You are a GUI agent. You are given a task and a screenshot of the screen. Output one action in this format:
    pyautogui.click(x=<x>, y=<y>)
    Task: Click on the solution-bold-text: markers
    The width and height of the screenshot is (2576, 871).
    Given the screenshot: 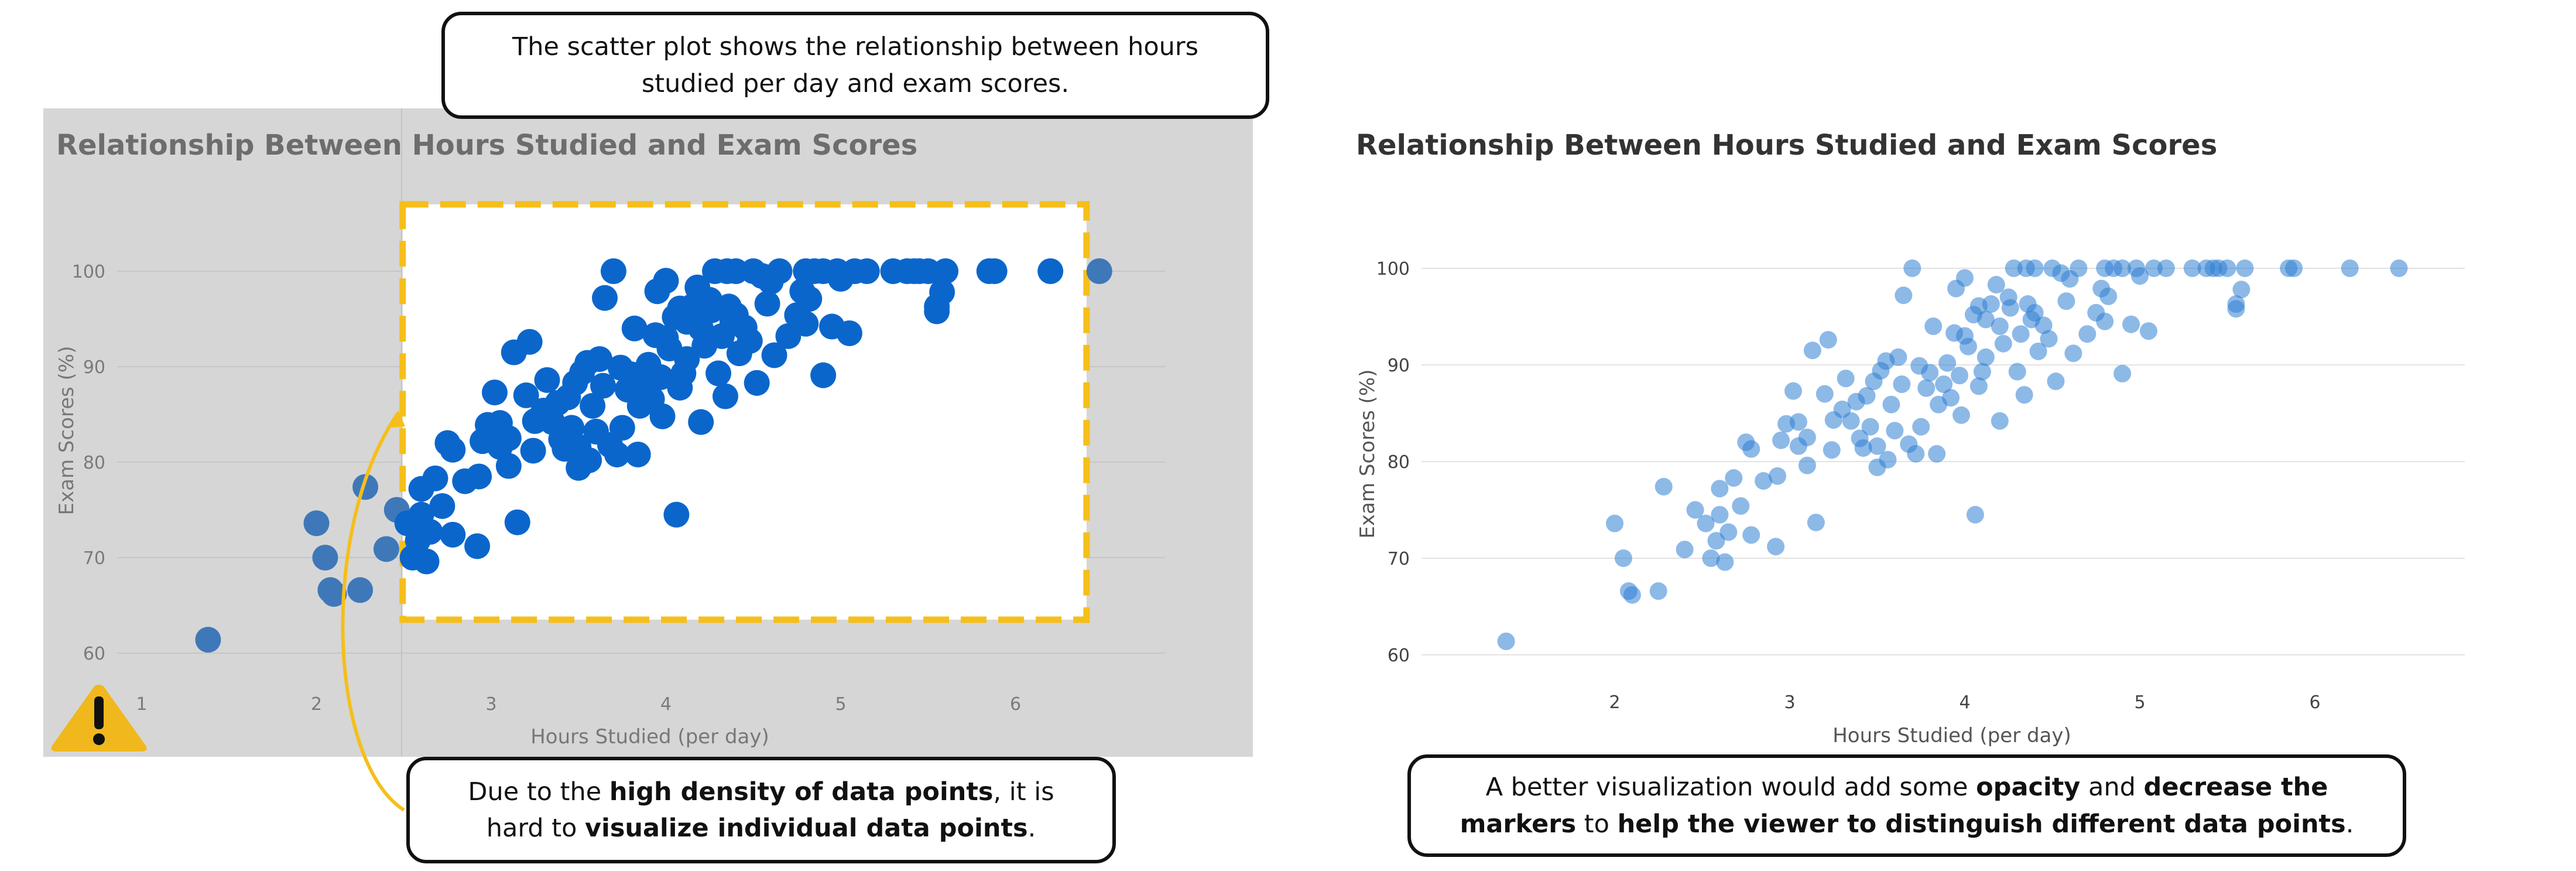 What is the action you would take?
    pyautogui.click(x=1518, y=824)
    